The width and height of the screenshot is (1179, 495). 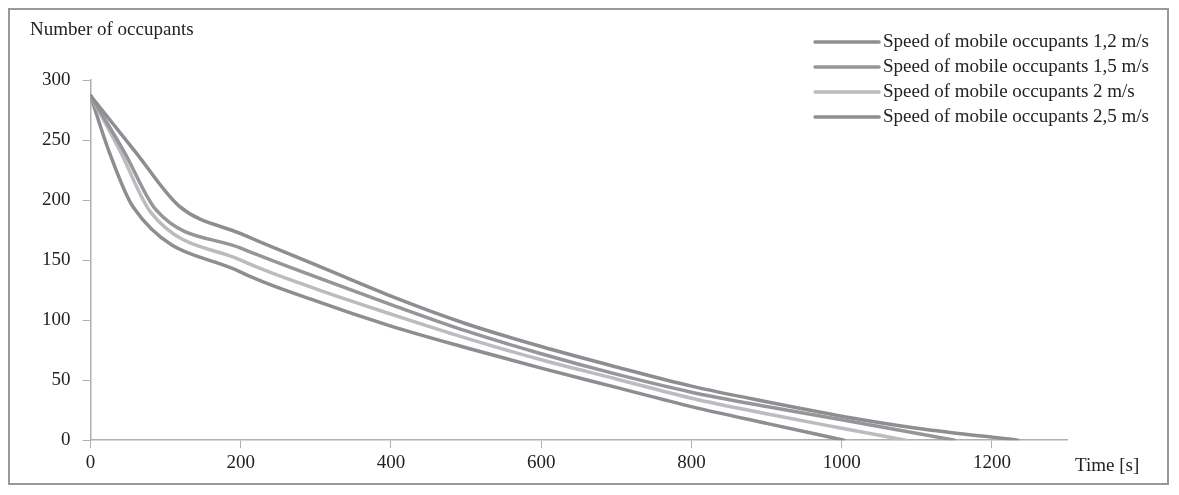 What do you see at coordinates (691, 461) in the screenshot?
I see `x-tick-label: 800` at bounding box center [691, 461].